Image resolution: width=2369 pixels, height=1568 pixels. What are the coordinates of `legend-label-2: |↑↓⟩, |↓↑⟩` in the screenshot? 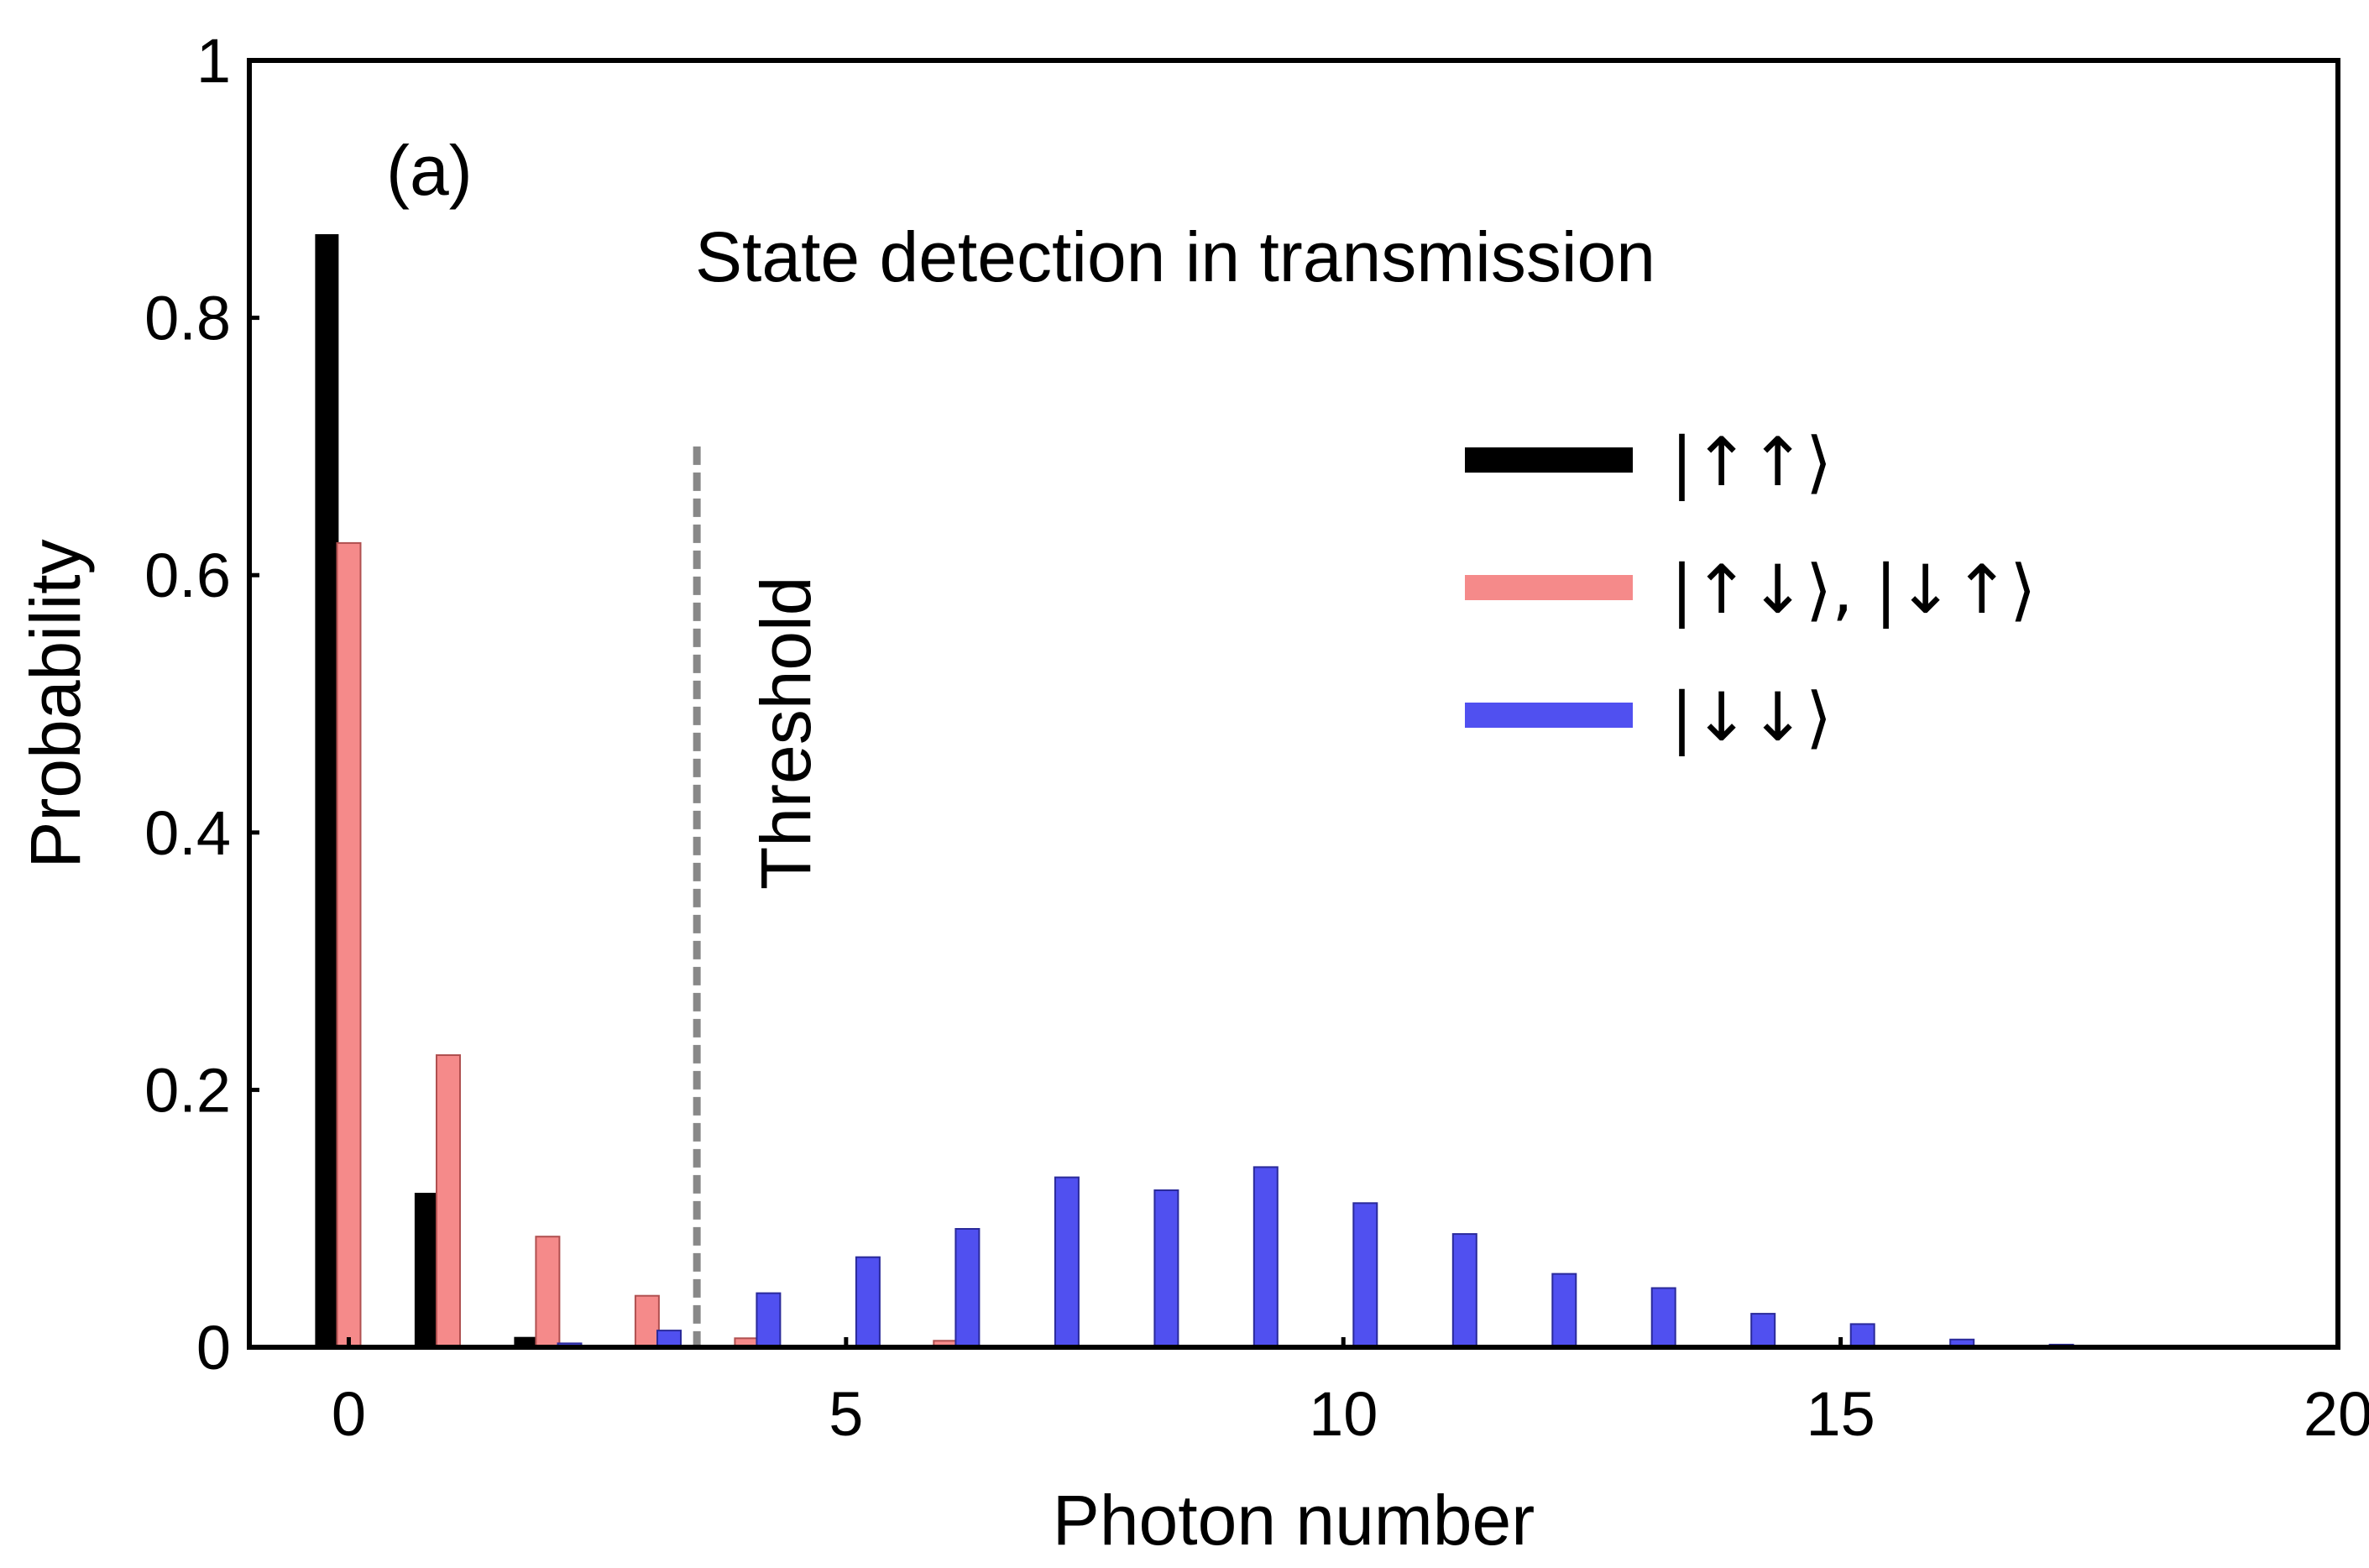 It's located at (1853, 590).